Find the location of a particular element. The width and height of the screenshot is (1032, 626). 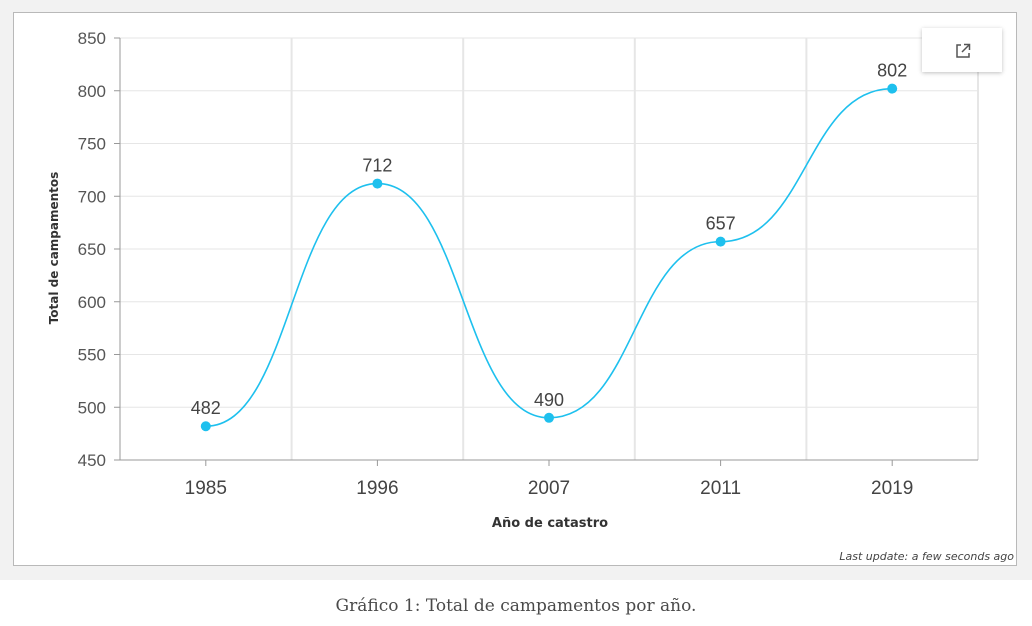

x-tick-label: 2019 is located at coordinates (892, 488).